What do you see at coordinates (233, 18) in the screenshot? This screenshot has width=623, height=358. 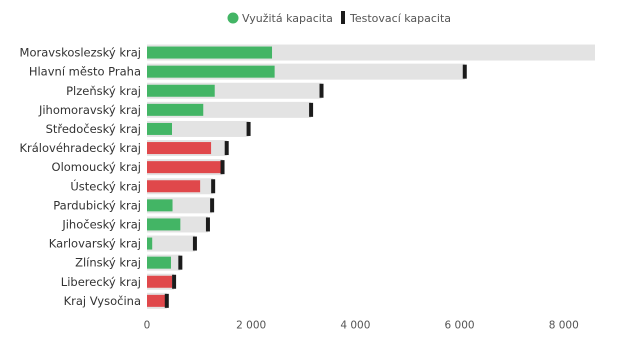 I see `legend-swatch-used` at bounding box center [233, 18].